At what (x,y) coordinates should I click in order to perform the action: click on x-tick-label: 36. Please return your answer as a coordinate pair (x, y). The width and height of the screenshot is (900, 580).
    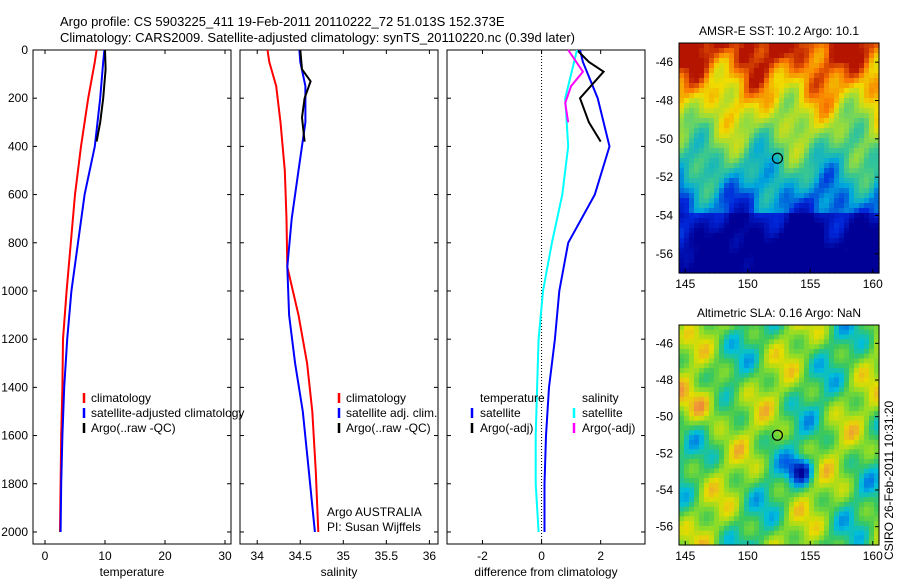
    Looking at the image, I should click on (430, 556).